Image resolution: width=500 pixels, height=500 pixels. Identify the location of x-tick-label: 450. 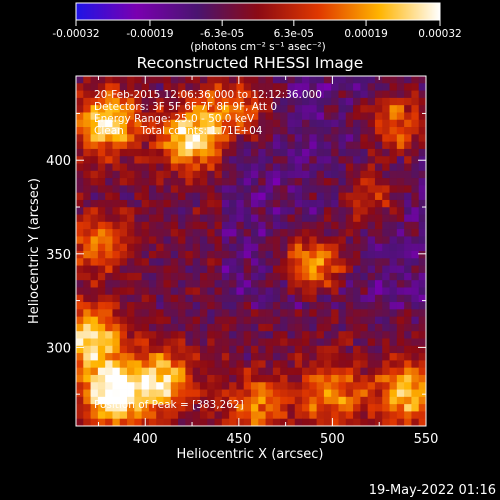
(238, 439).